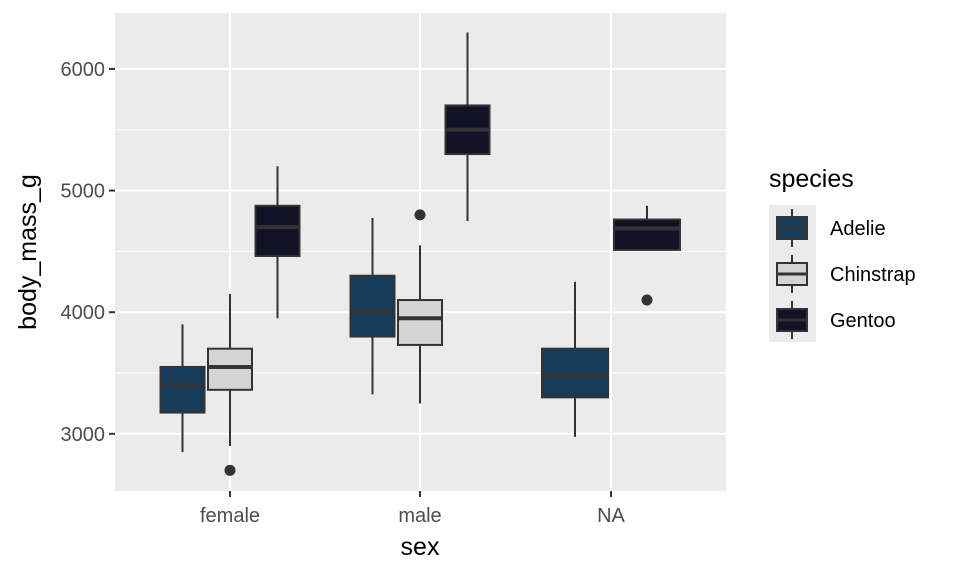  Describe the element at coordinates (792, 228) in the screenshot. I see `legend-key-adelie` at that location.